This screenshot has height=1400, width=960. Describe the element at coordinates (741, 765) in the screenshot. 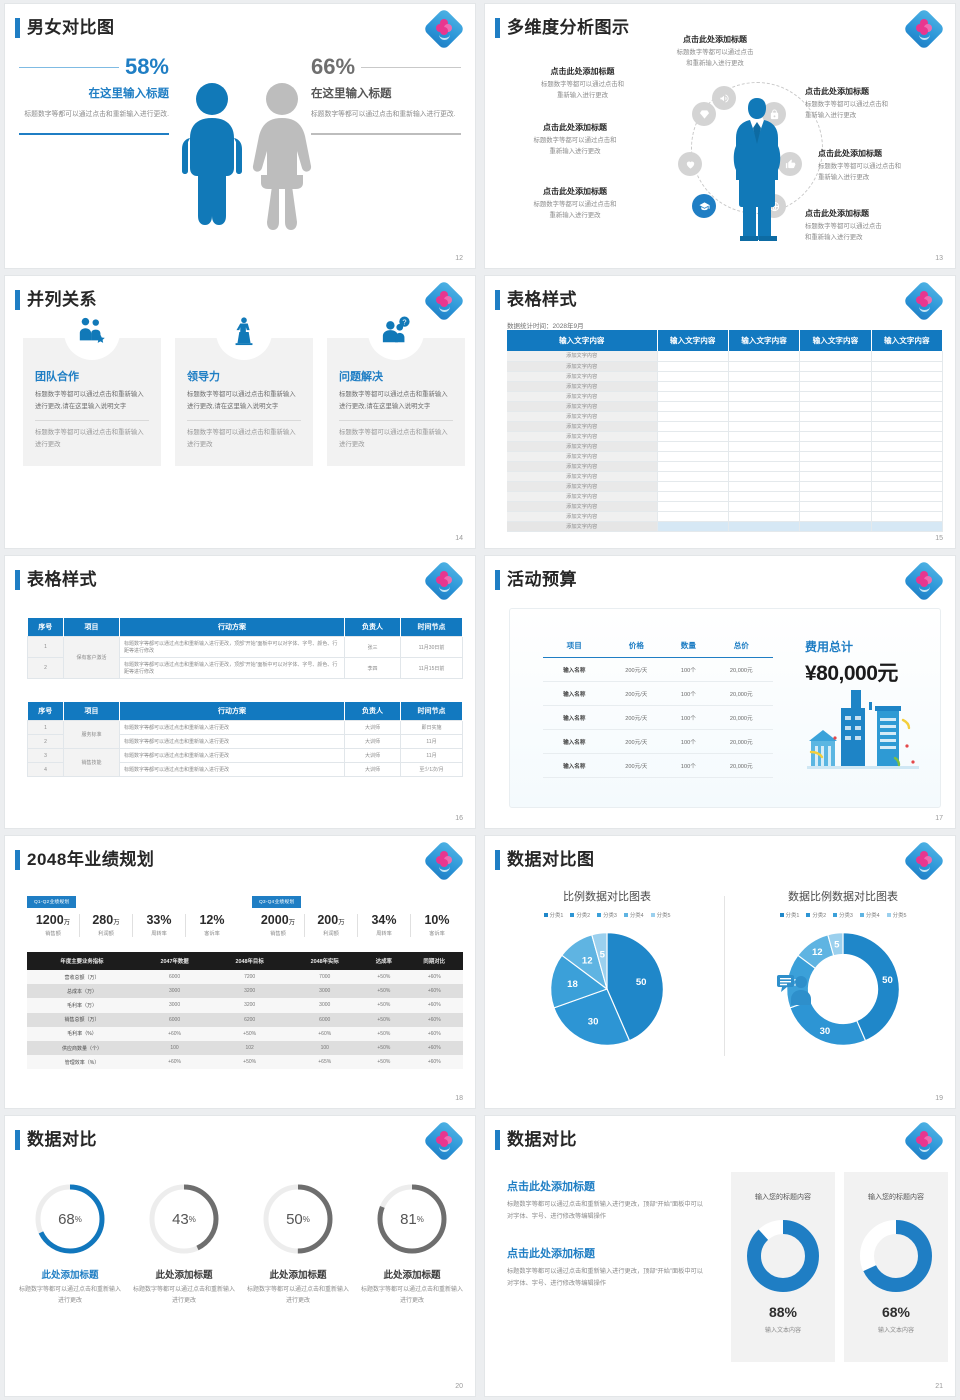

I see `budget-cell: 20,000元` at that location.